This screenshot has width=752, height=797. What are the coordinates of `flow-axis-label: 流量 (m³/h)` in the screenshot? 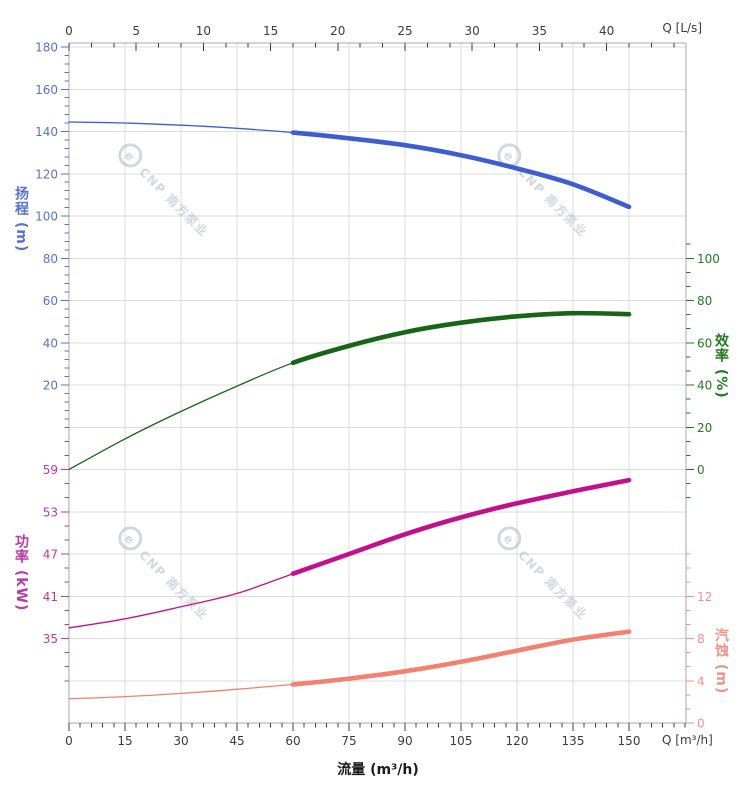 It's located at (378, 770).